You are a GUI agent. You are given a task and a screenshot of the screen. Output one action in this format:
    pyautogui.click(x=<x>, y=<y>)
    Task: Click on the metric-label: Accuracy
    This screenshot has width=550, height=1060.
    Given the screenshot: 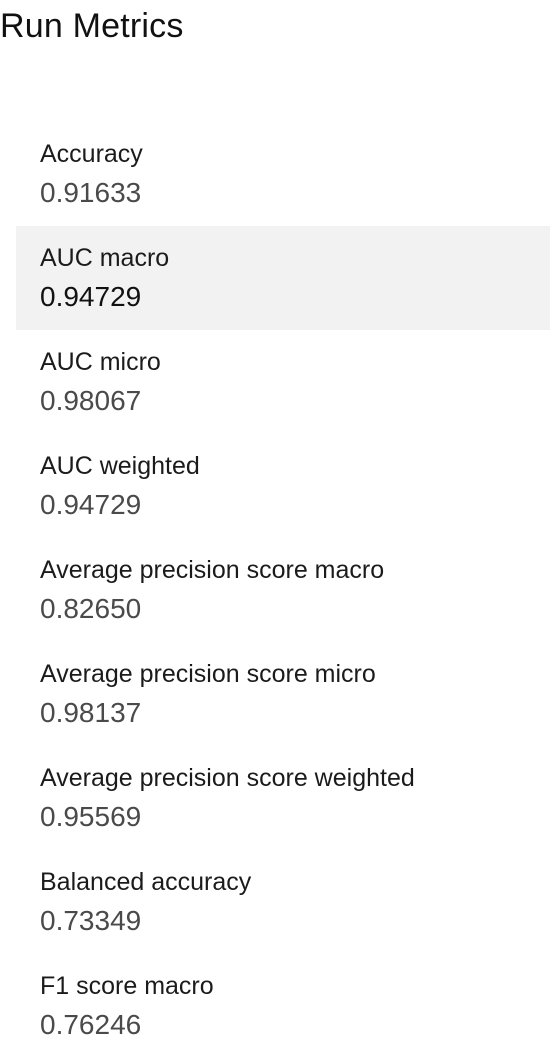 What is the action you would take?
    pyautogui.click(x=91, y=154)
    